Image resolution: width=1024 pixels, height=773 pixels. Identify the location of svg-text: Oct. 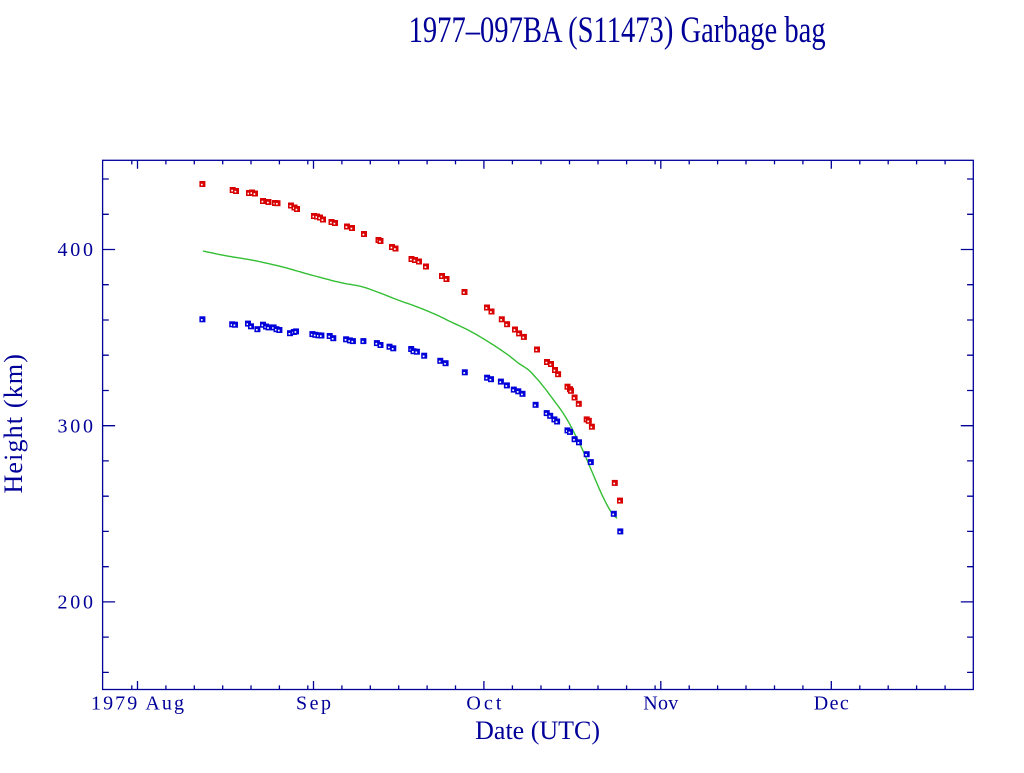
(483, 704).